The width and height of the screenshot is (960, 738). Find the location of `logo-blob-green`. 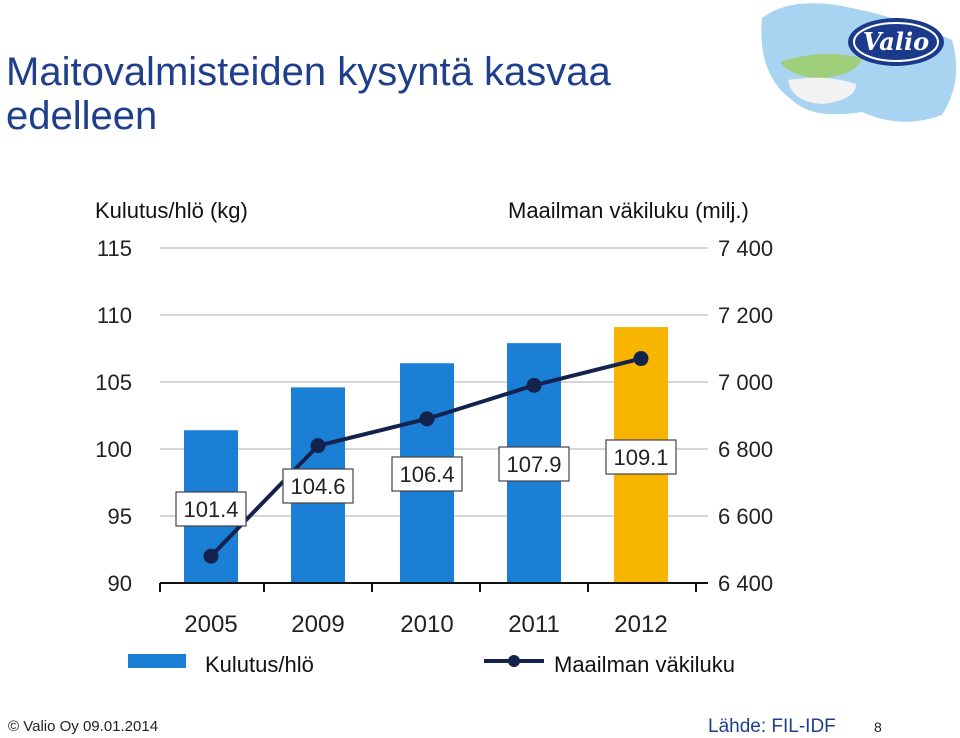

logo-blob-green is located at coordinates (821, 65).